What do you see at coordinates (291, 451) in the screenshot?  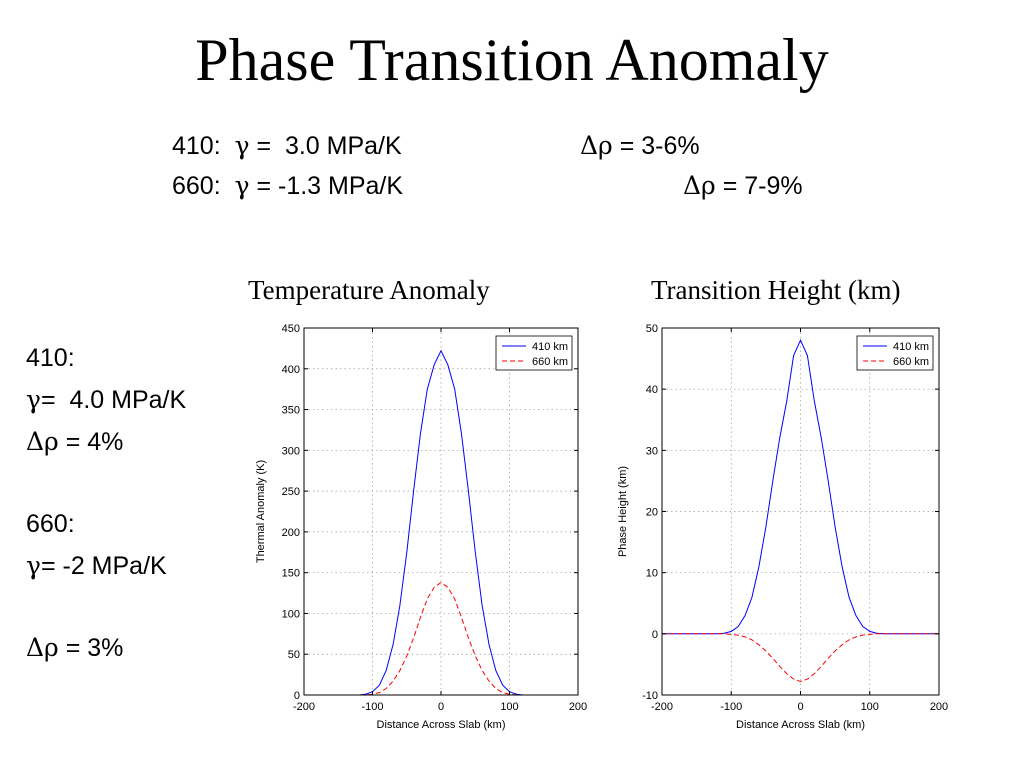 I see `y-tick-label: 300` at bounding box center [291, 451].